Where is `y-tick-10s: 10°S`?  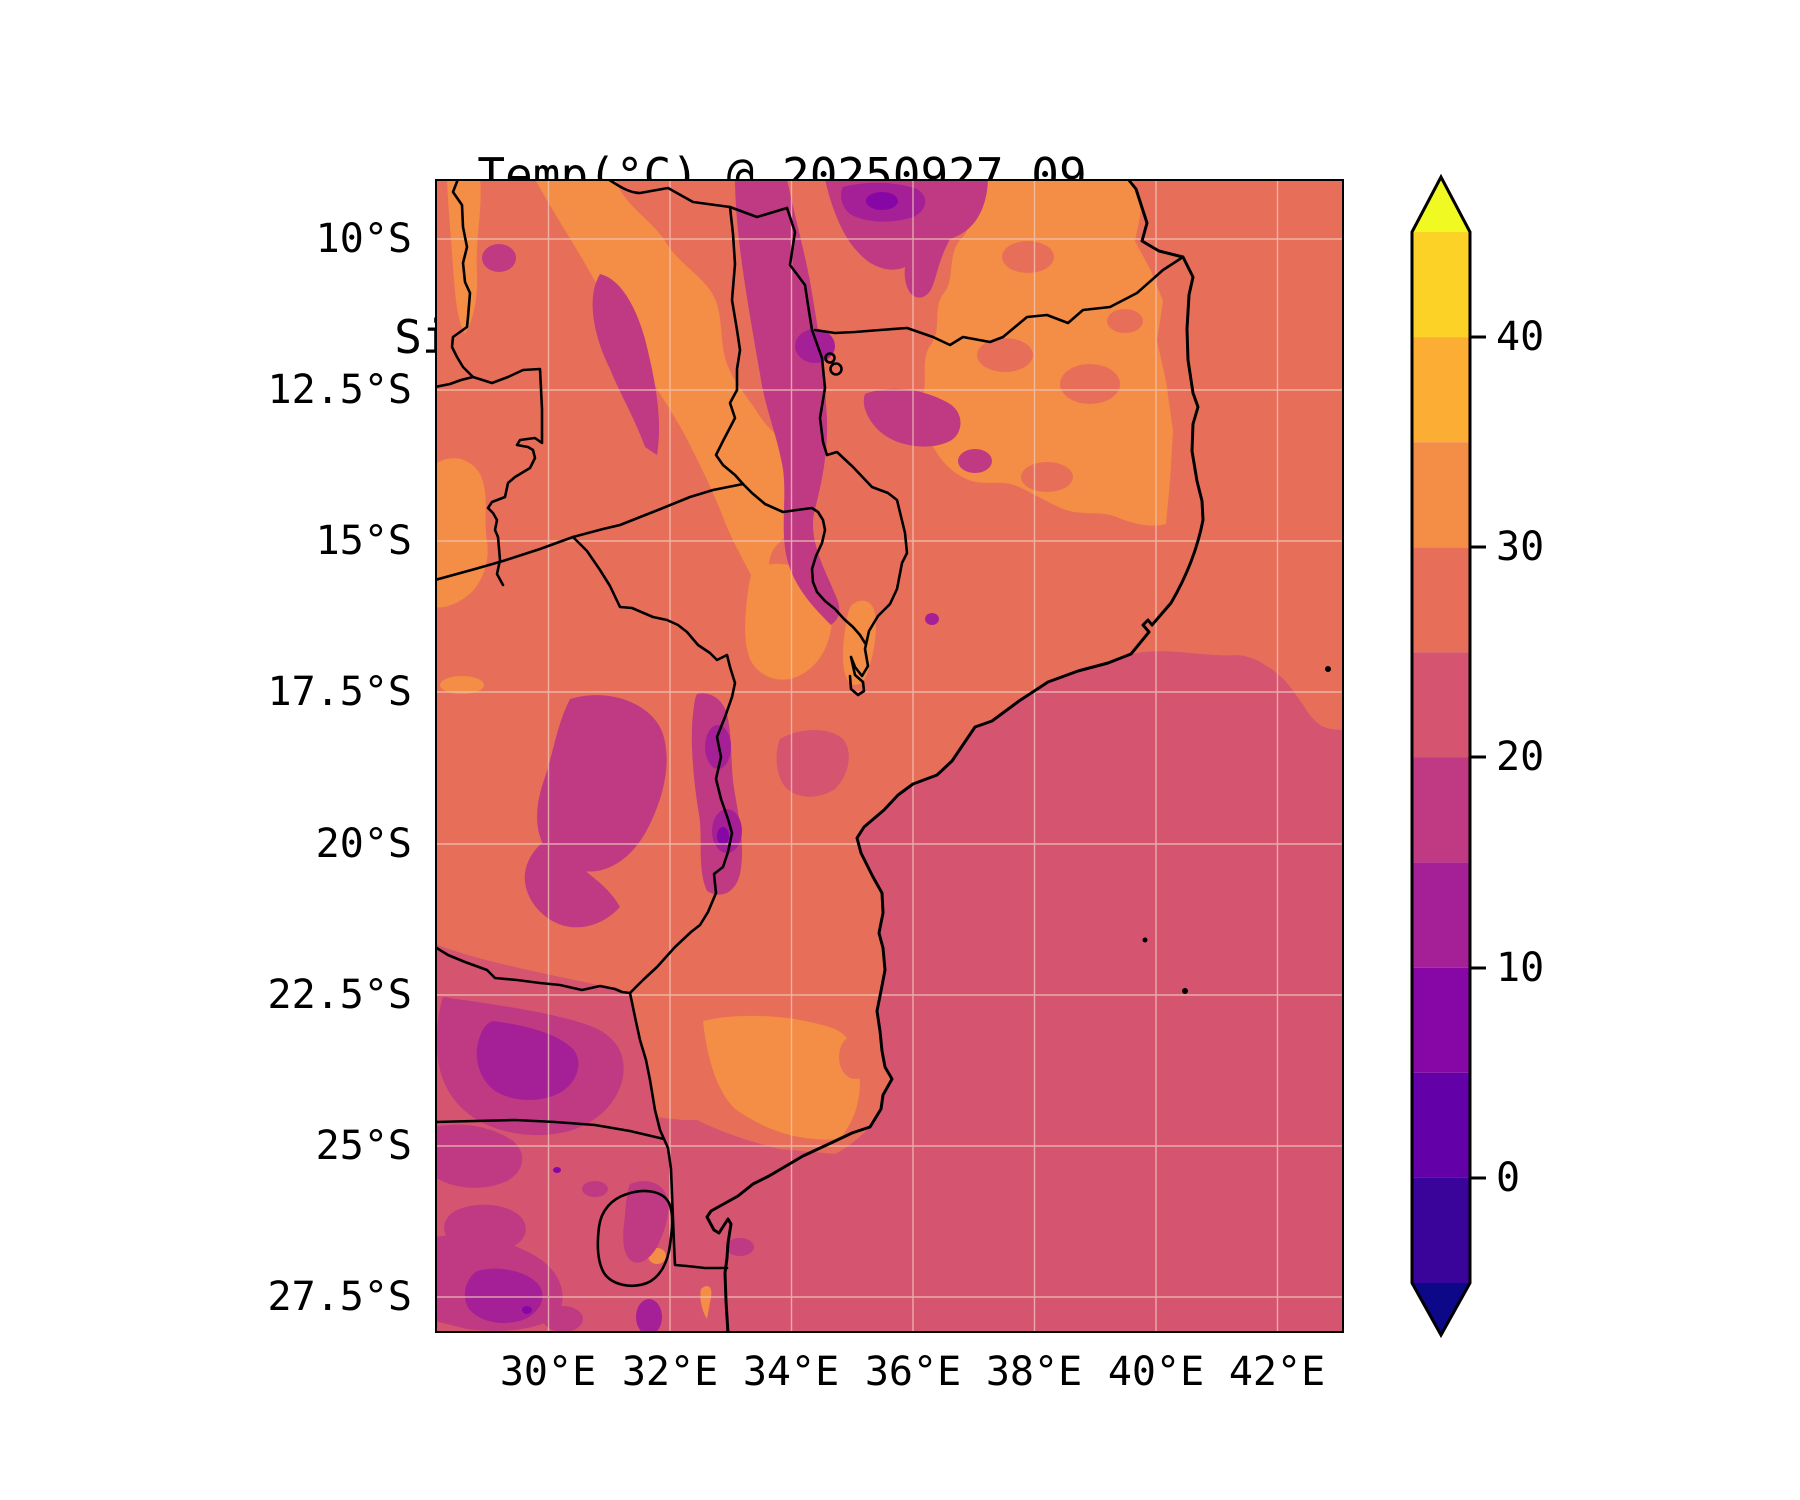 y-tick-10s: 10°S is located at coordinates (363, 239).